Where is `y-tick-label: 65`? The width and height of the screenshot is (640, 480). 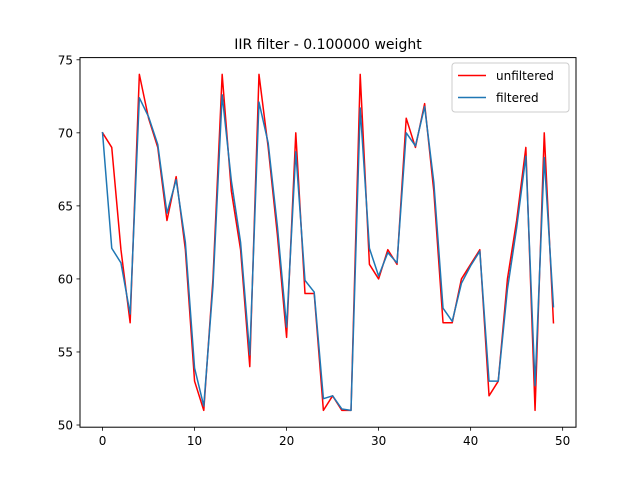 y-tick-label: 65 is located at coordinates (65, 206).